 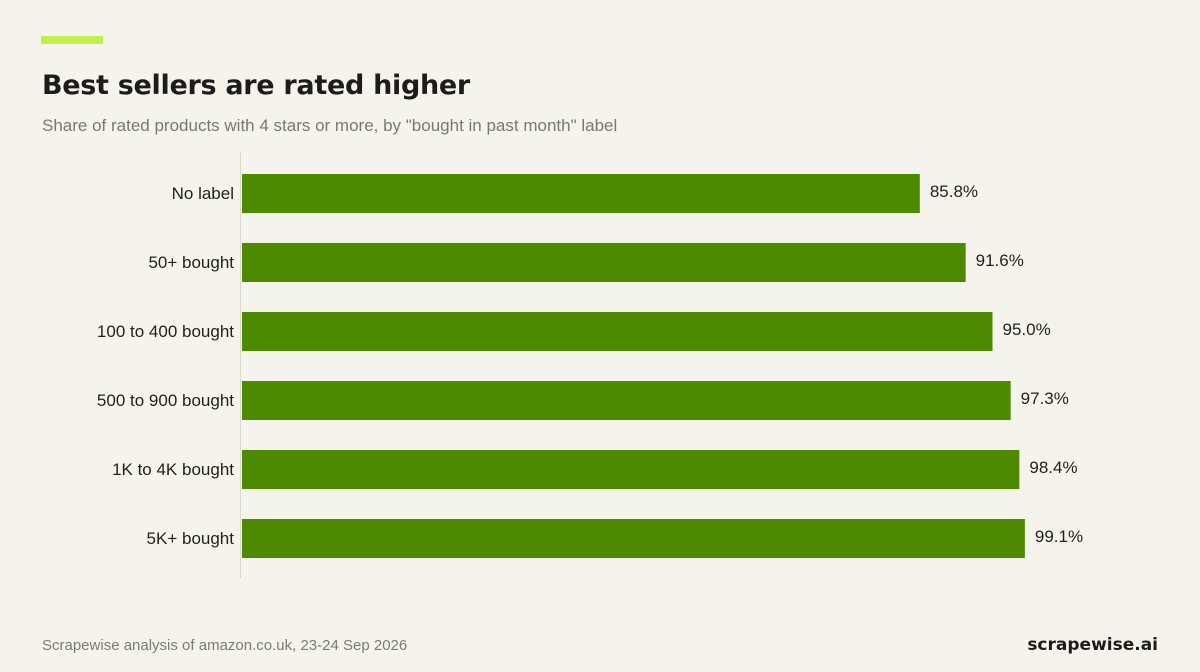 I want to click on value-label: 99.1%, so click(x=1059, y=536).